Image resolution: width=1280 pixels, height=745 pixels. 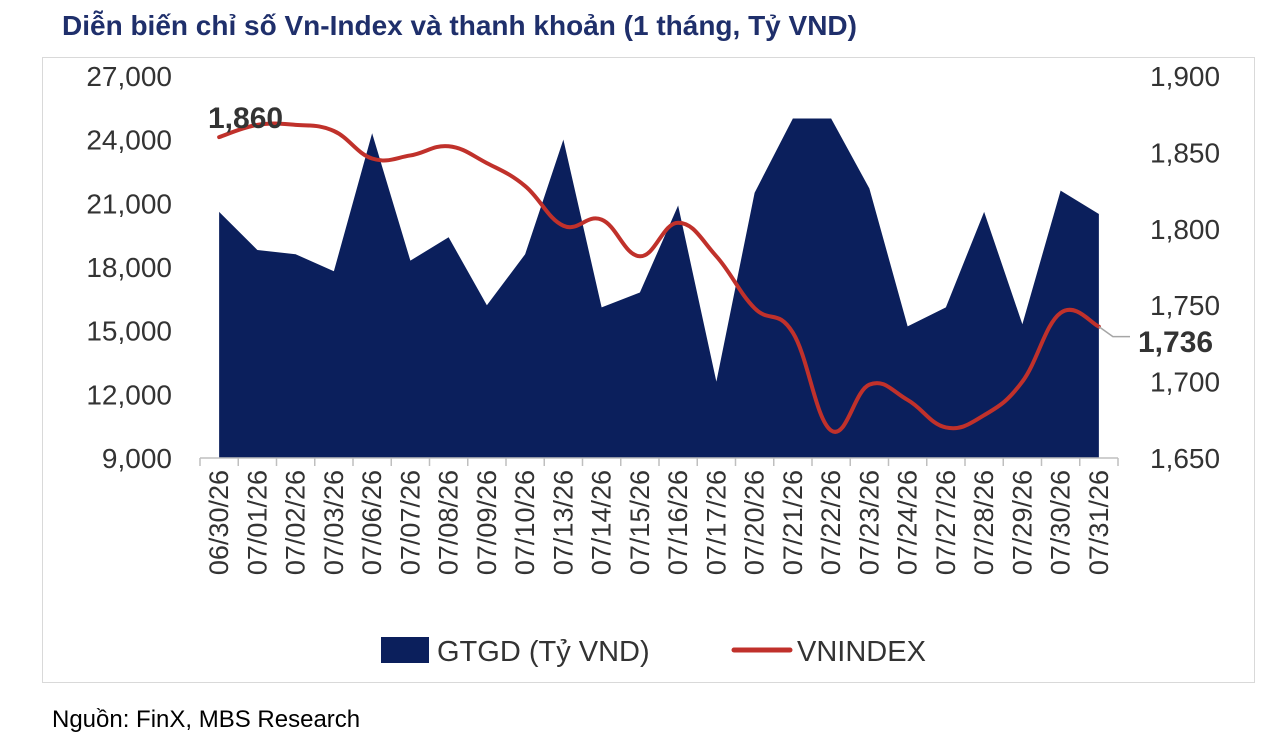 I want to click on x-tick-label: 07/09/26, so click(x=487, y=522).